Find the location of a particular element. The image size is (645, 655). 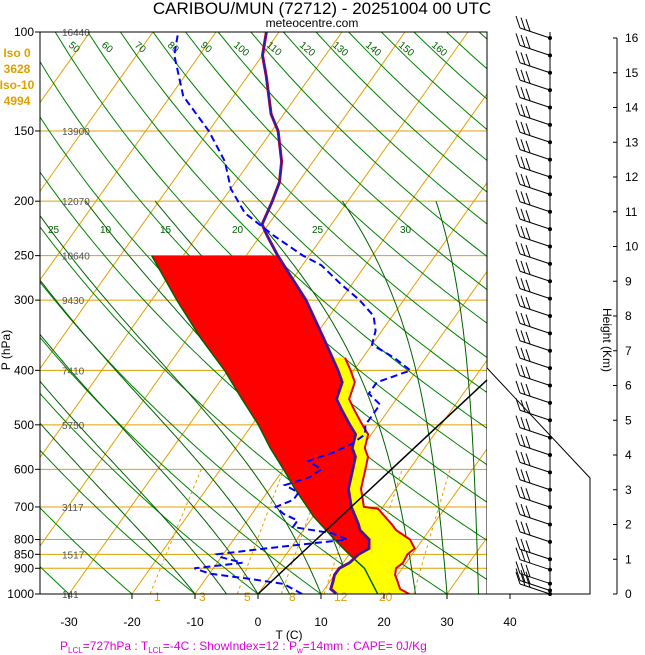

adiabat-label: 110 is located at coordinates (274, 49).